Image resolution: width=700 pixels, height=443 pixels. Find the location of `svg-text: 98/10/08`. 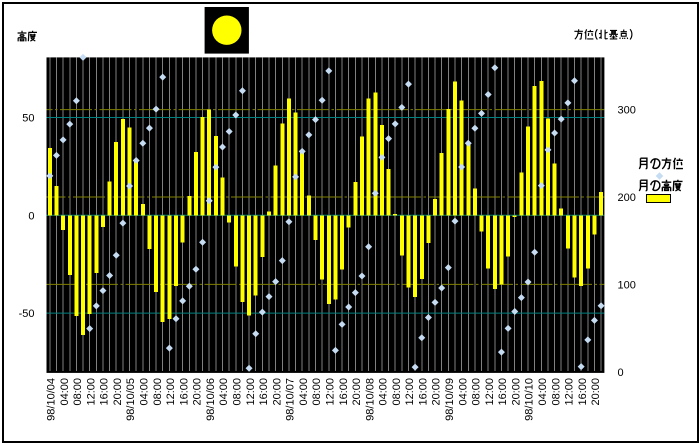

svg-text: 98/10/08 is located at coordinates (370, 399).